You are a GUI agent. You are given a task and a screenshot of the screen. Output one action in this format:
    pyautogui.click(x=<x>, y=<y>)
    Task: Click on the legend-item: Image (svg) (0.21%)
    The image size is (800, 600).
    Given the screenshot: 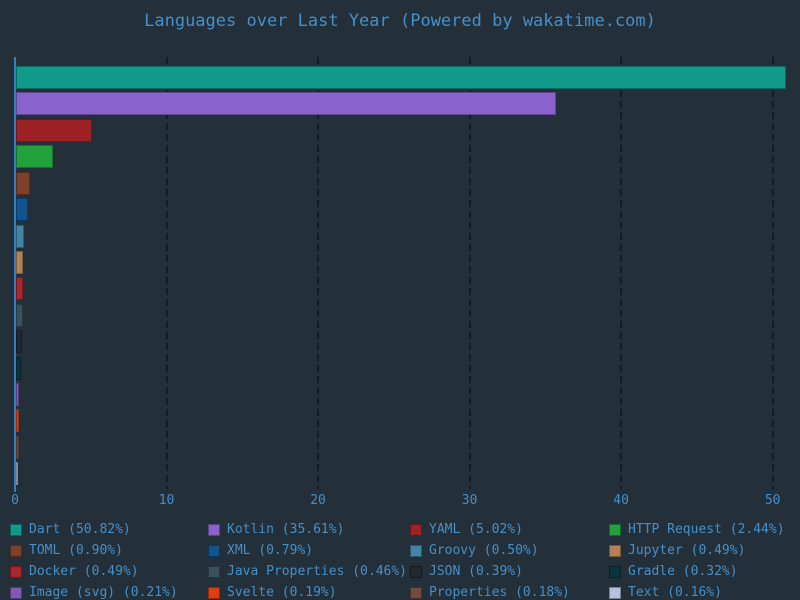 What is the action you would take?
    pyautogui.click(x=94, y=593)
    